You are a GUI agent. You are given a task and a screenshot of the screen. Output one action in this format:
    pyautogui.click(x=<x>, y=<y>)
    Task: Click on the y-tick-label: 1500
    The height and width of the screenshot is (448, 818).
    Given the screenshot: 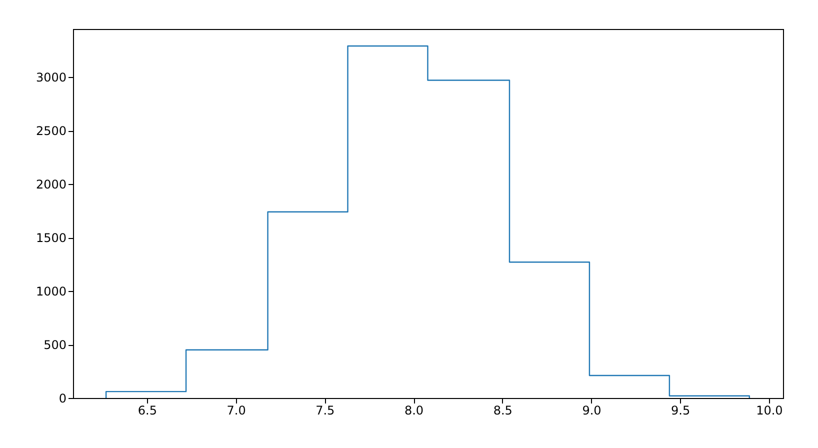 What is the action you would take?
    pyautogui.click(x=51, y=238)
    